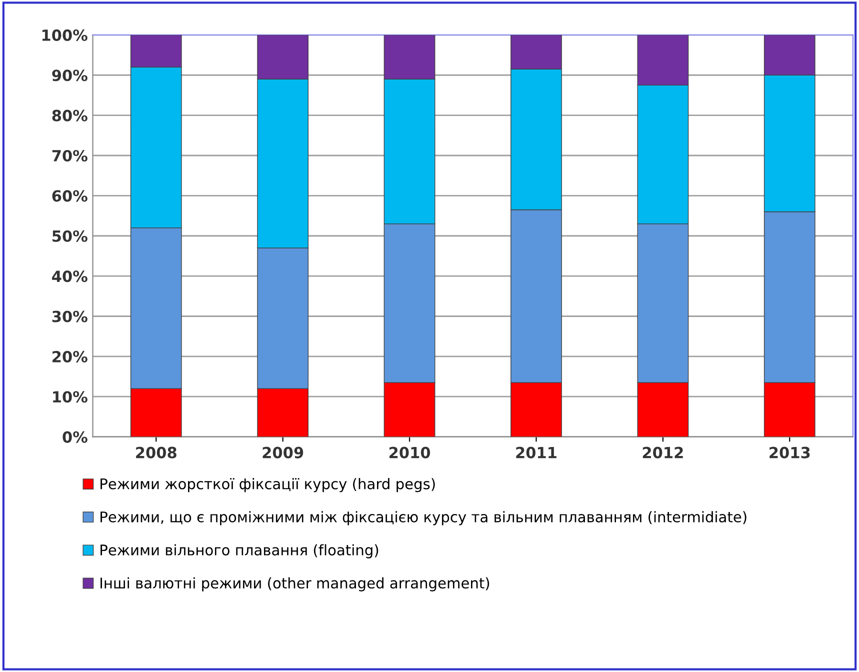 This screenshot has height=672, width=859. Describe the element at coordinates (267, 485) in the screenshot. I see `legend-label: Режими жорсткої фіксації курсу (hard pegs)` at that location.